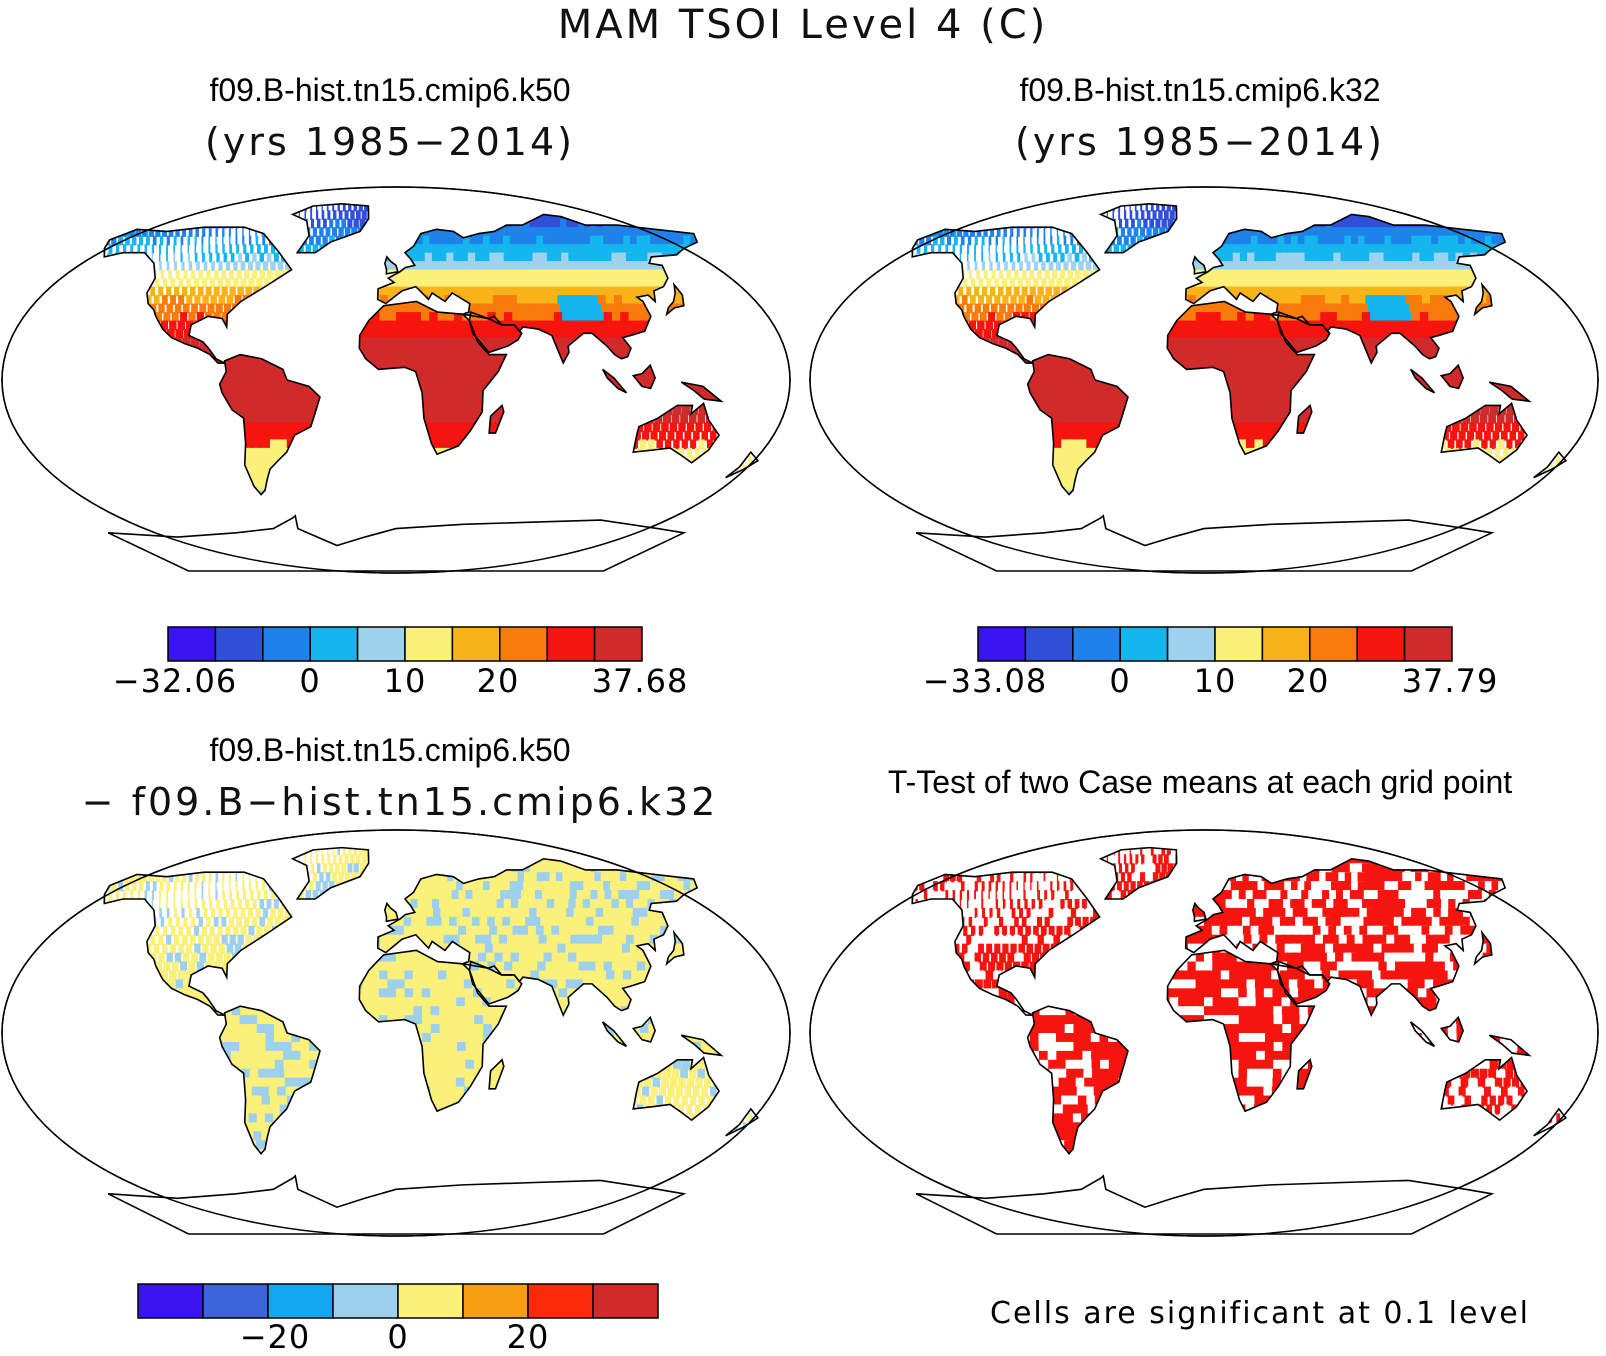 The width and height of the screenshot is (1606, 1356). Describe the element at coordinates (528, 1337) in the screenshot. I see `cb3-label-20: 20` at that location.